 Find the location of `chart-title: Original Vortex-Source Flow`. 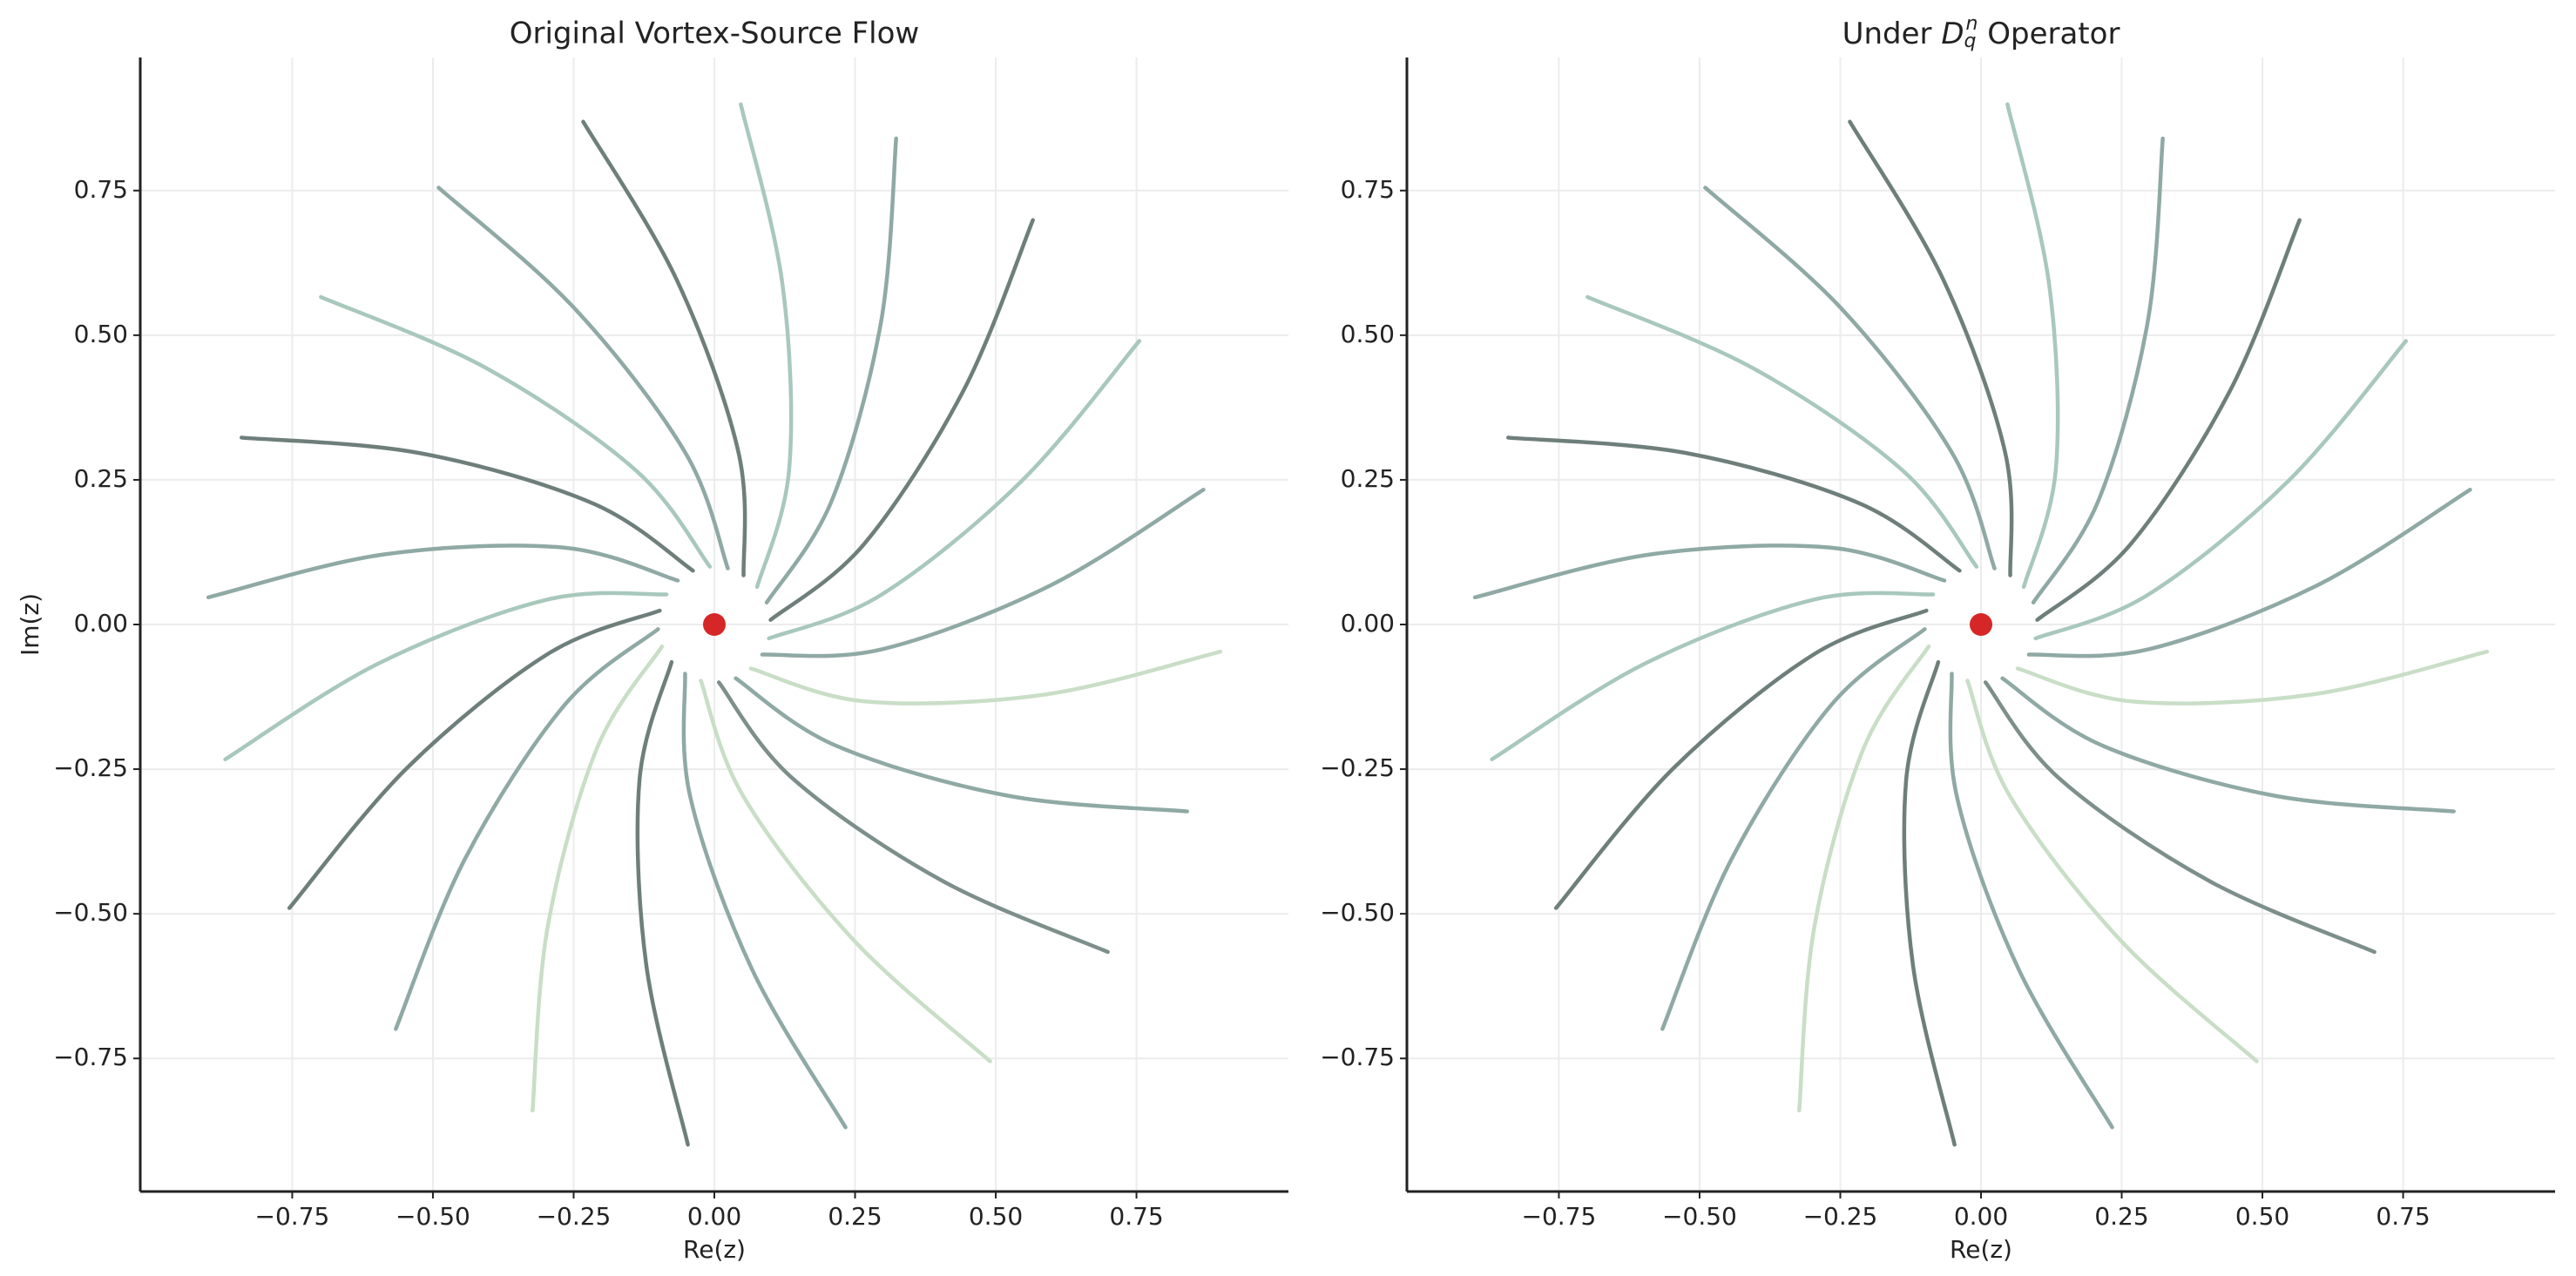

chart-title: Original Vortex-Source Flow is located at coordinates (715, 34).